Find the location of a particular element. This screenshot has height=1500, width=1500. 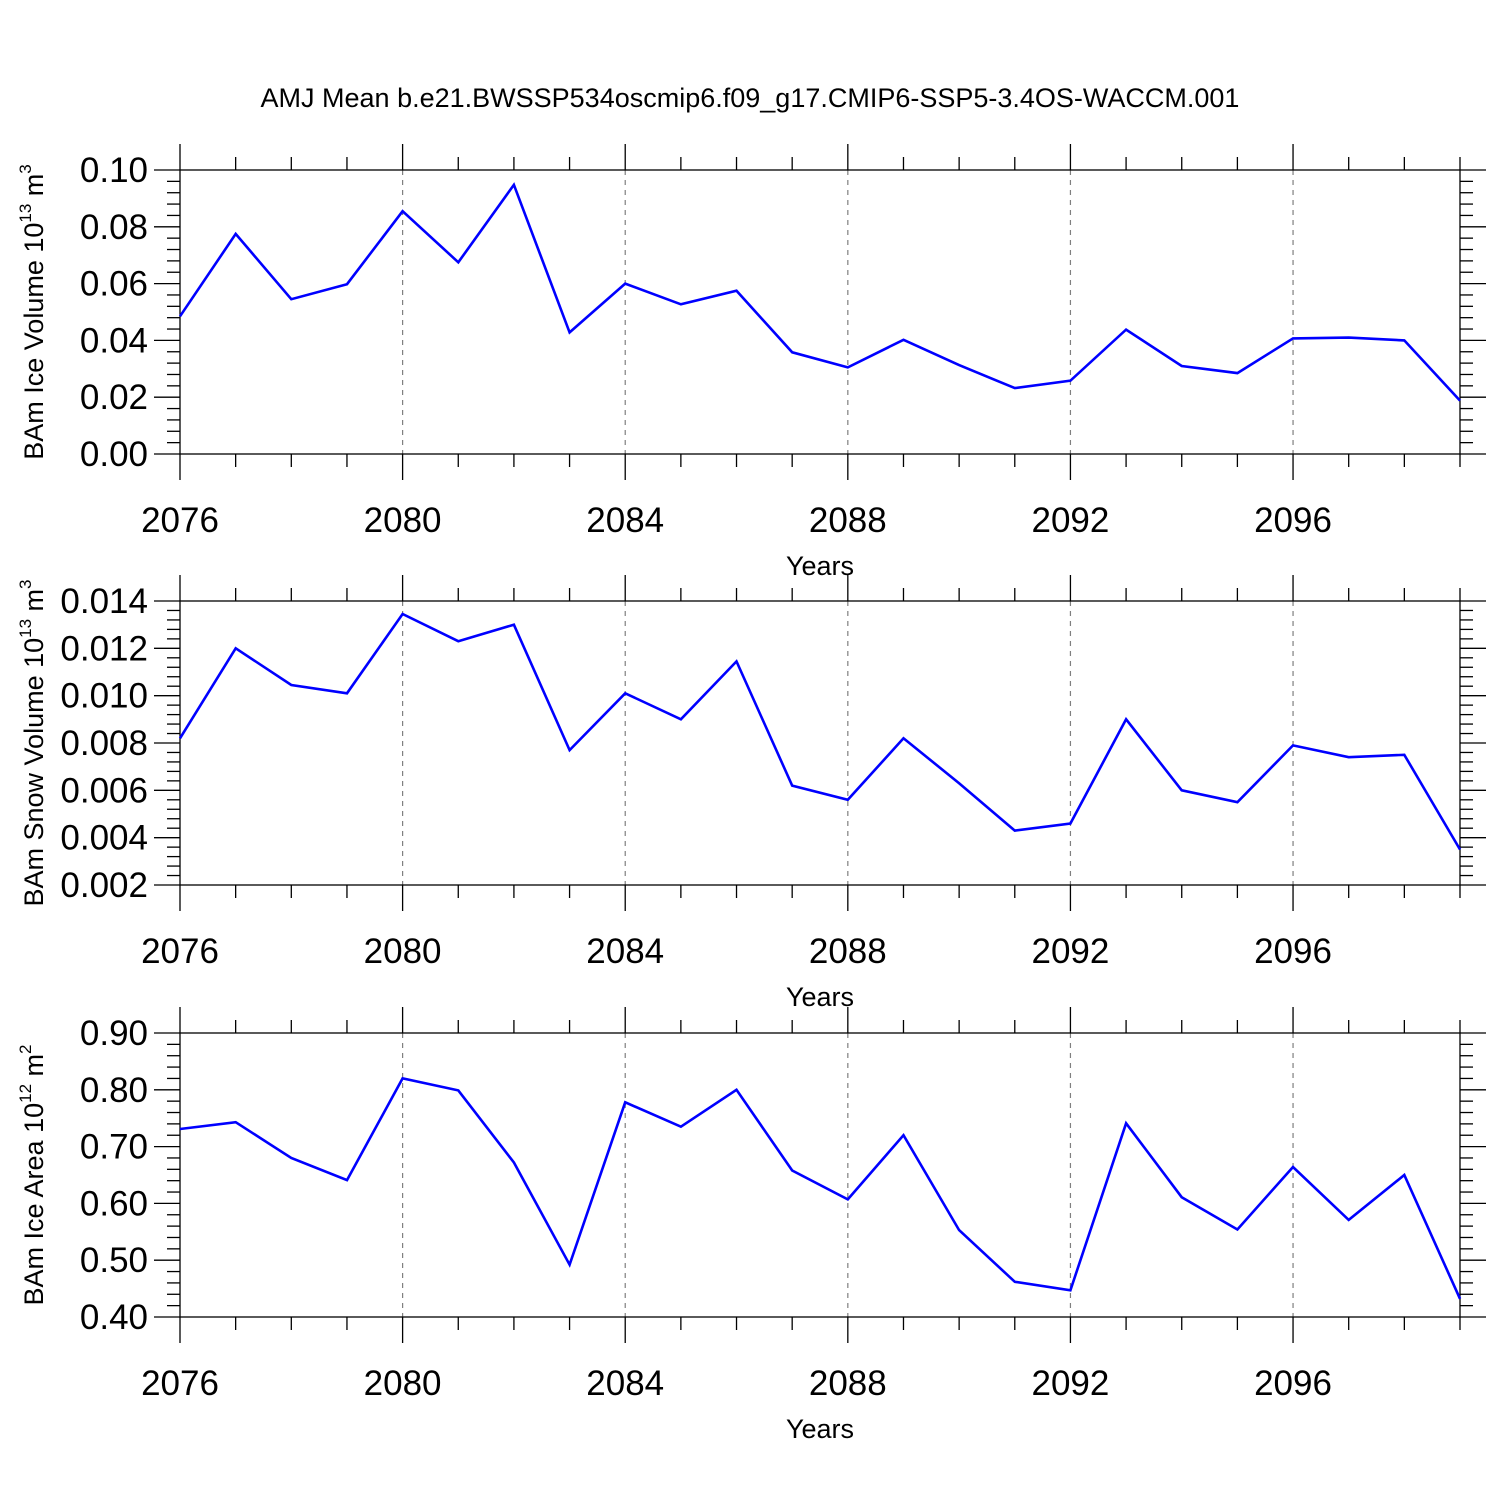

y-tick-label: 0.10 is located at coordinates (114, 170).